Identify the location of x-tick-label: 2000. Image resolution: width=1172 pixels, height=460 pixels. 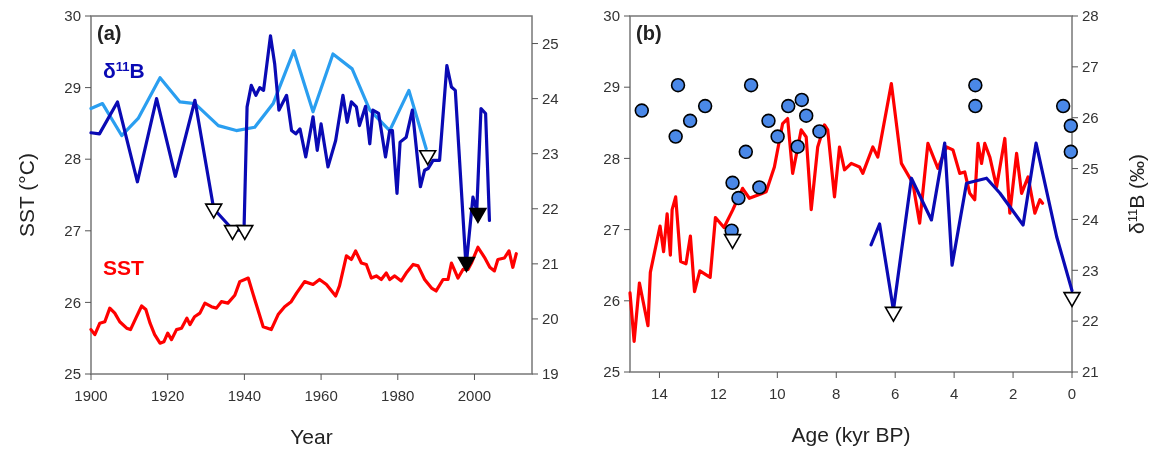
(474, 395).